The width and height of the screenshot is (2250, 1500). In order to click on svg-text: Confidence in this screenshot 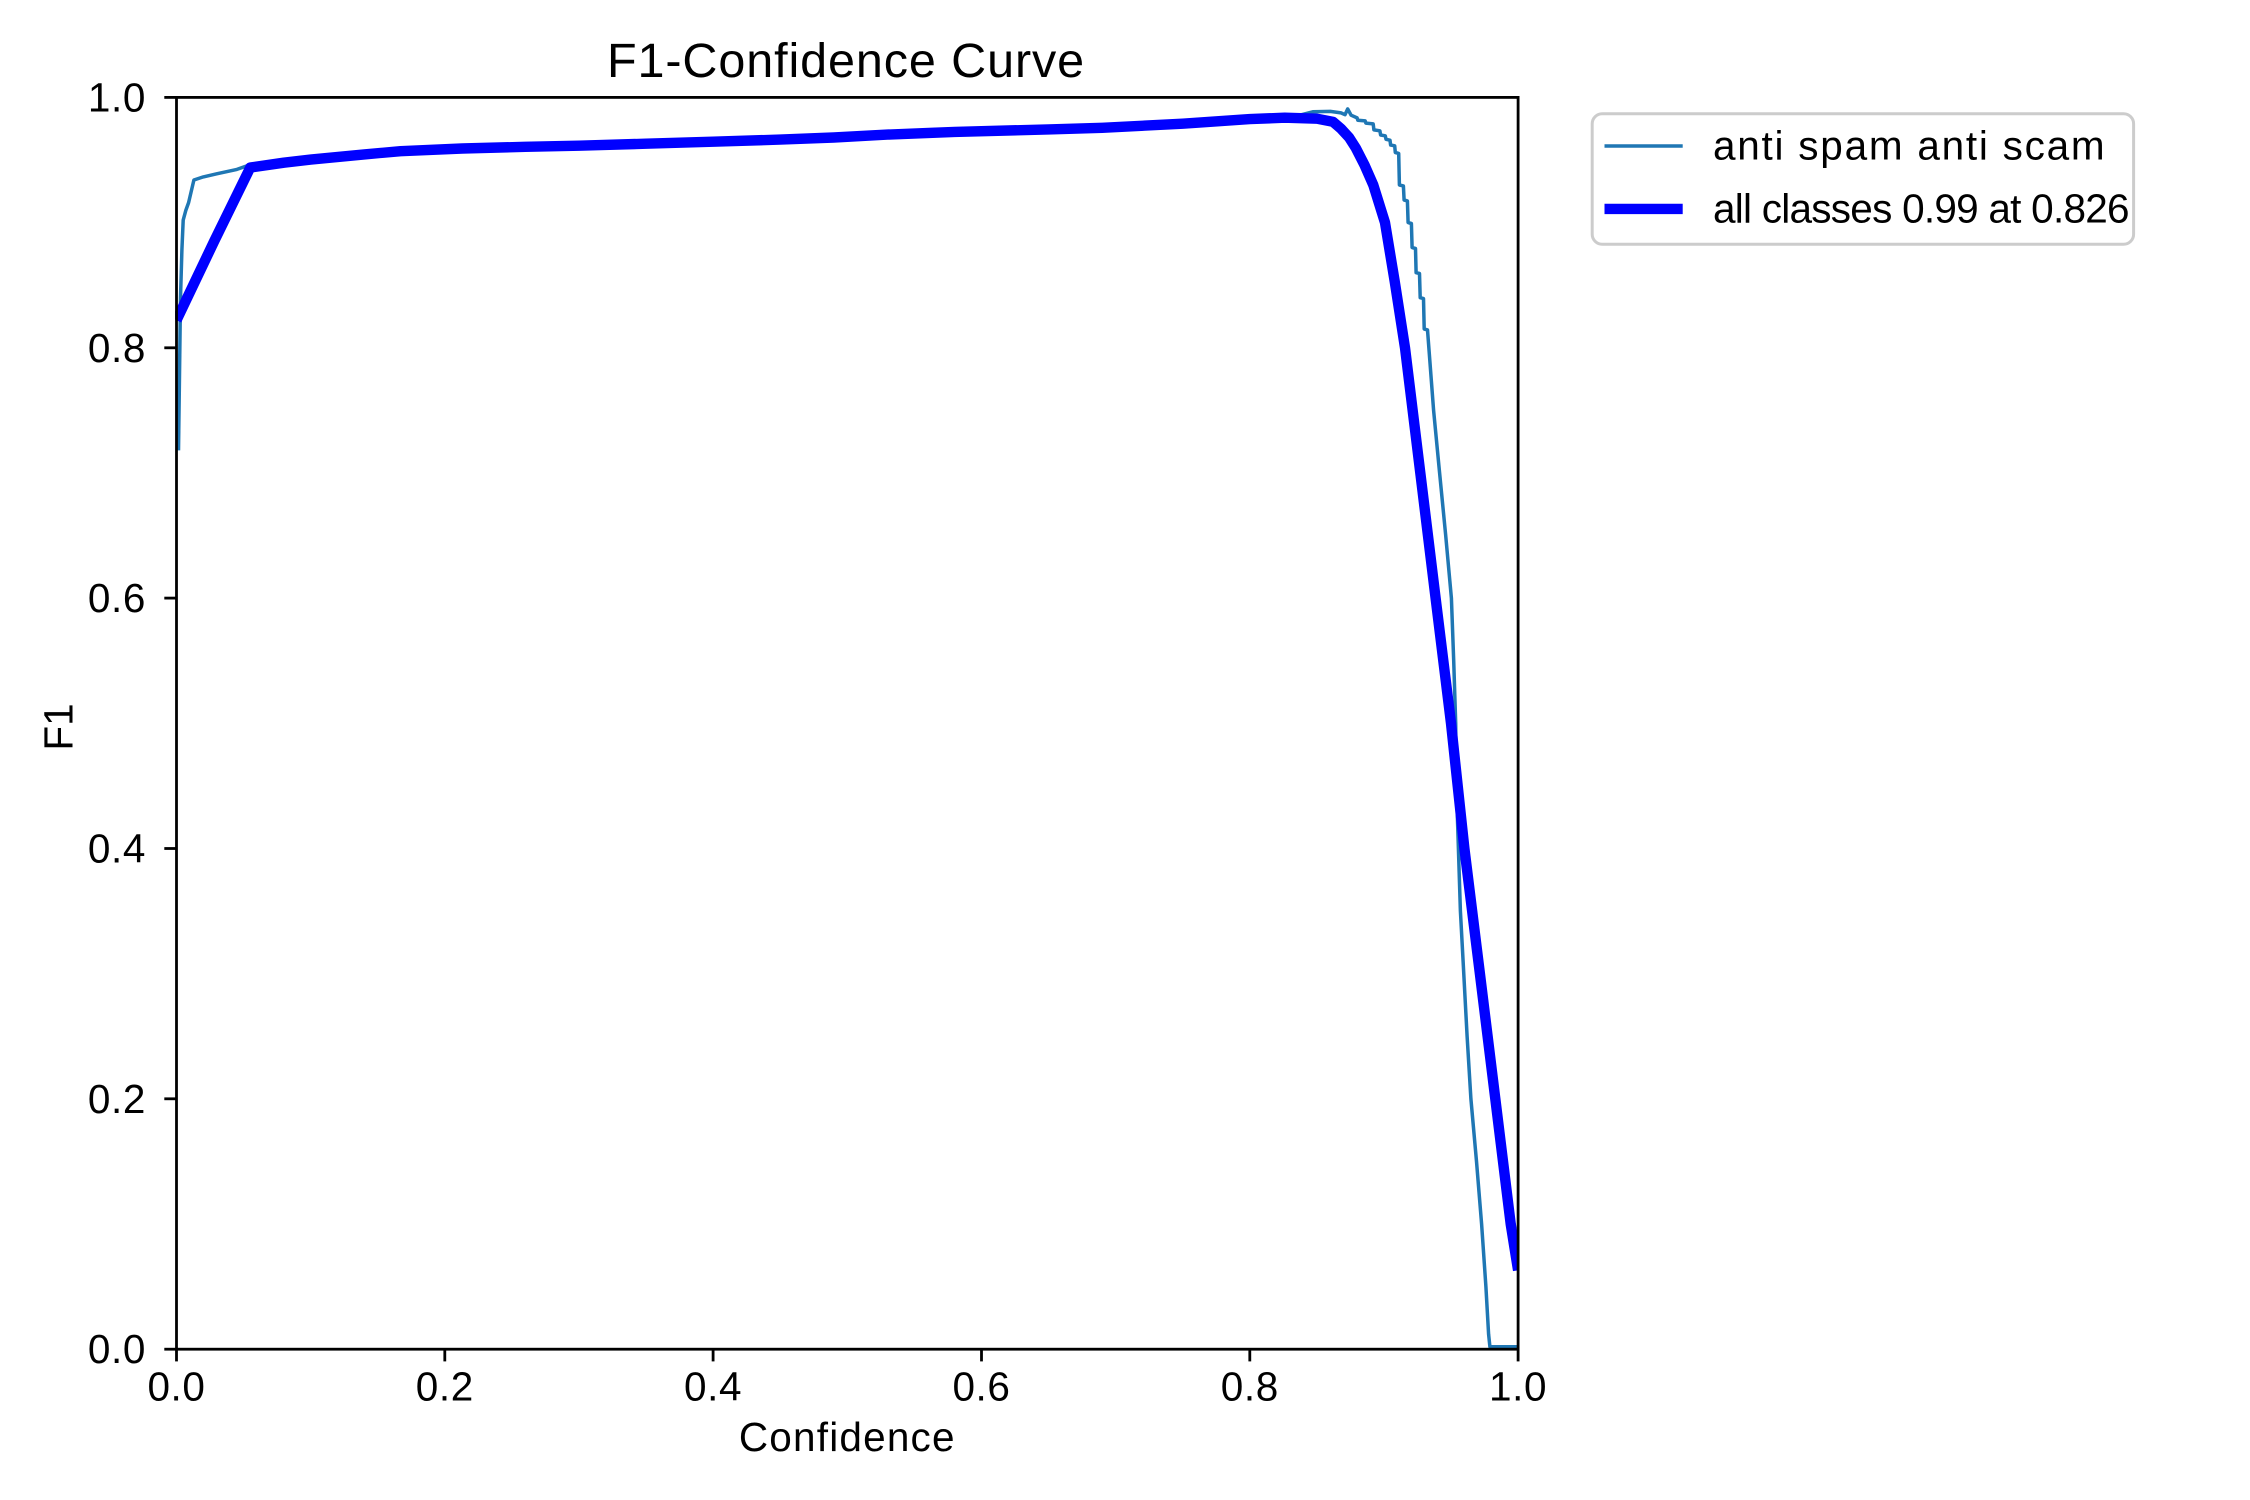, I will do `click(847, 1437)`.